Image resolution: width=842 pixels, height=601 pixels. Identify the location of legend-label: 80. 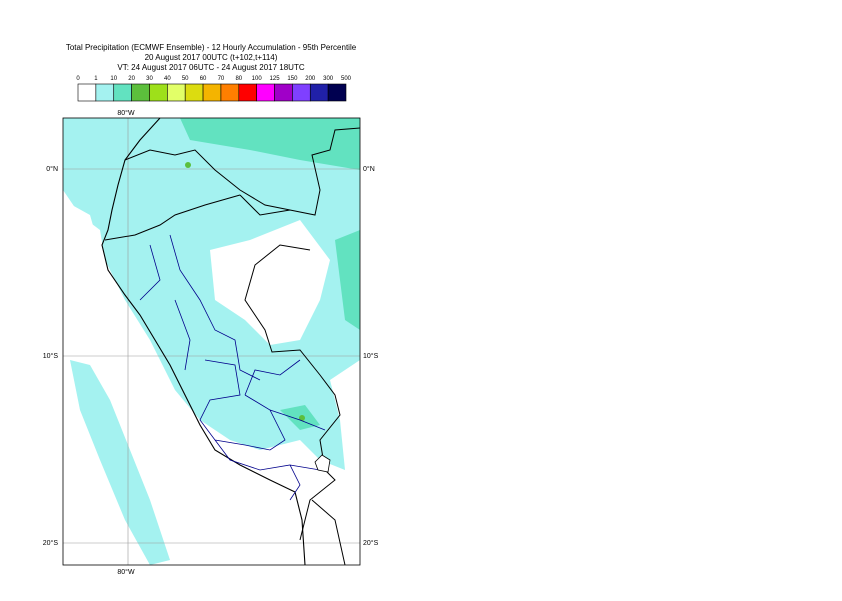
(238, 79).